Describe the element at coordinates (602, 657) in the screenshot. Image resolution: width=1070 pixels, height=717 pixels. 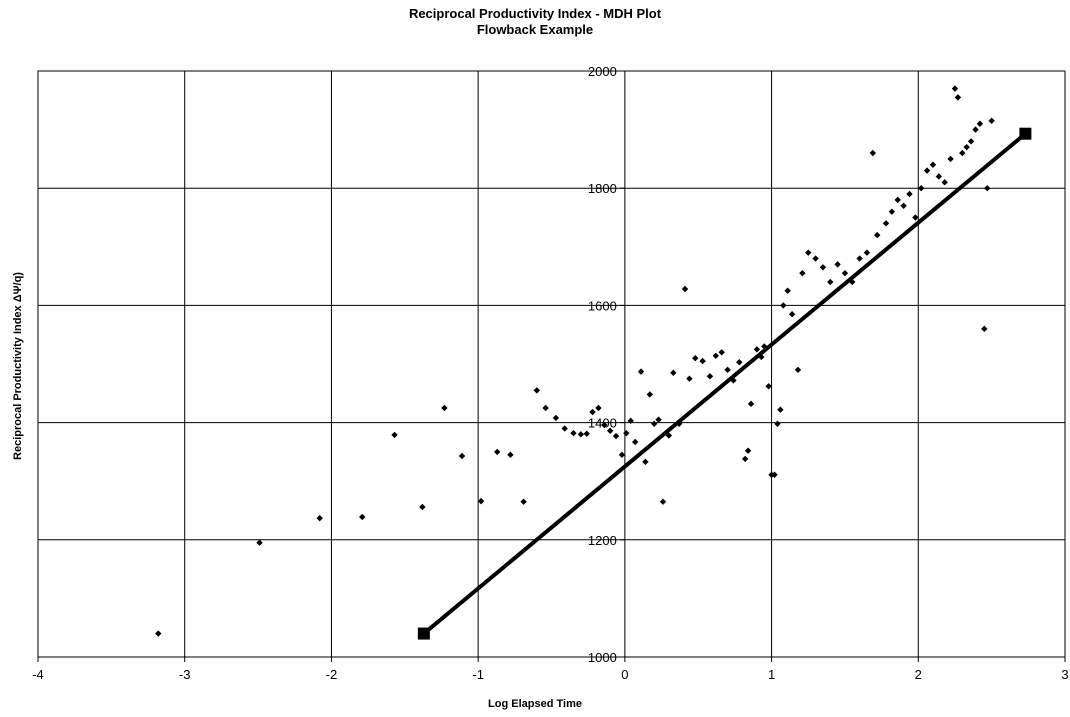
I see `y-tick-label: 1000` at that location.